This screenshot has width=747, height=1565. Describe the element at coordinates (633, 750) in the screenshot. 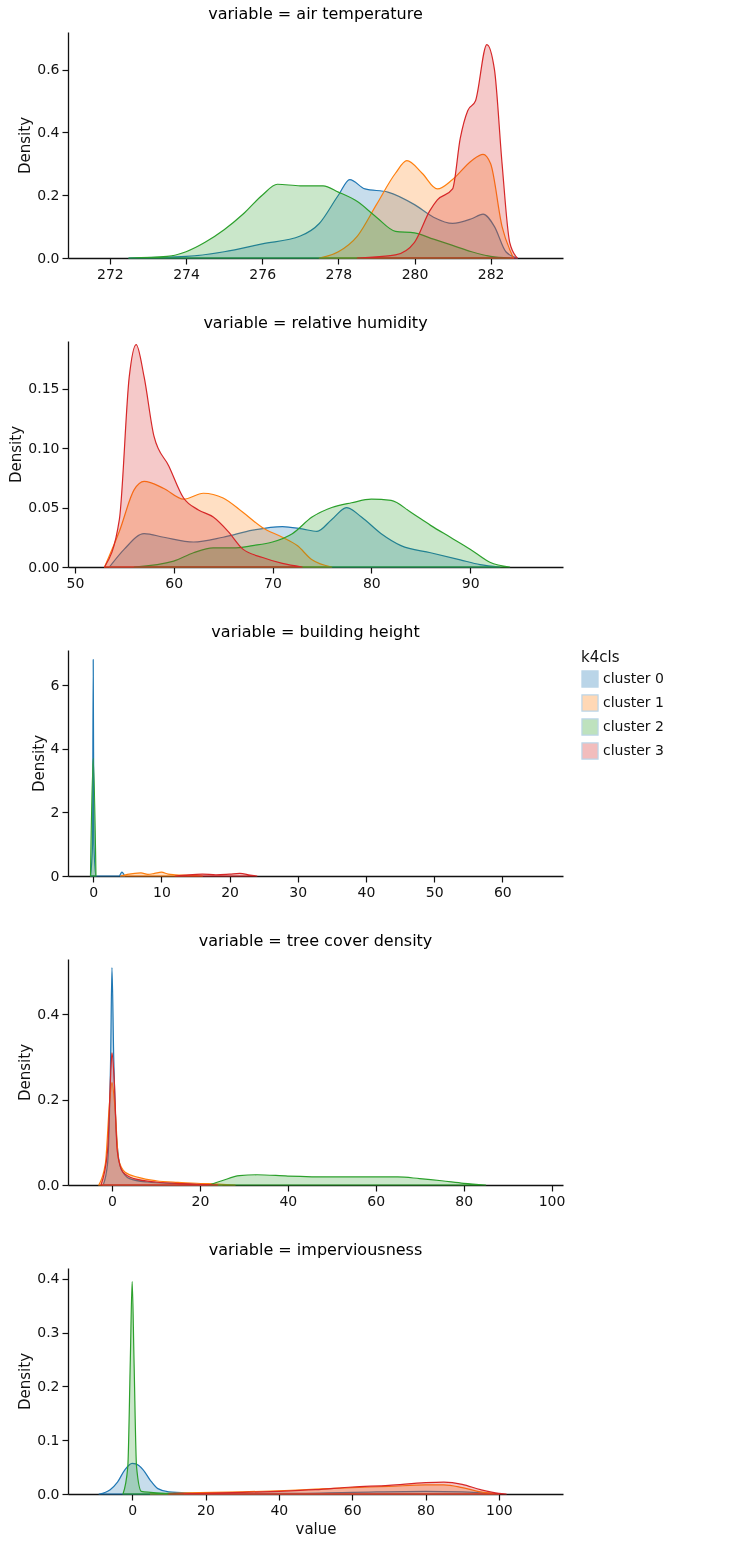

I see `legend-label: cluster 3` at that location.